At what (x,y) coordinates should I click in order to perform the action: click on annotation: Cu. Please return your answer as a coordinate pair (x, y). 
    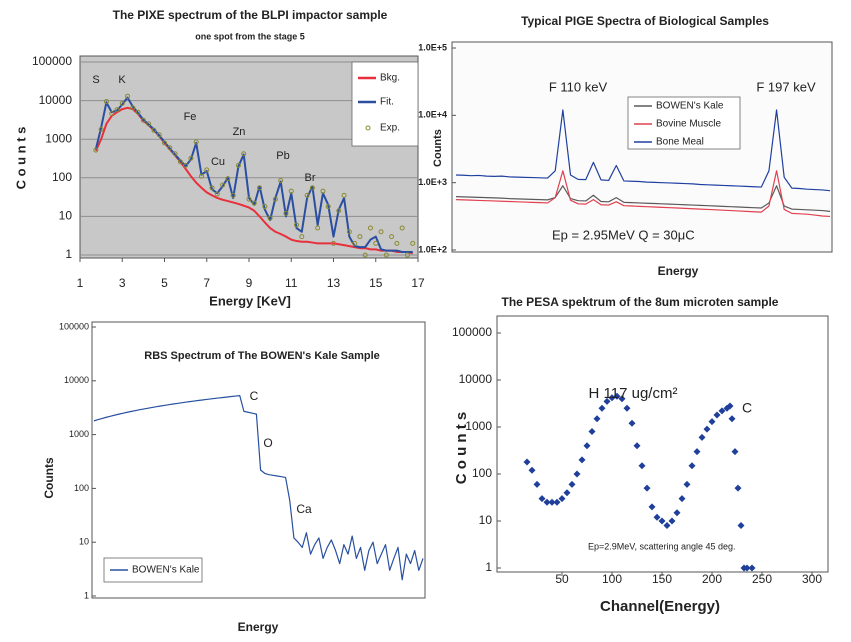
    Looking at the image, I should click on (218, 162).